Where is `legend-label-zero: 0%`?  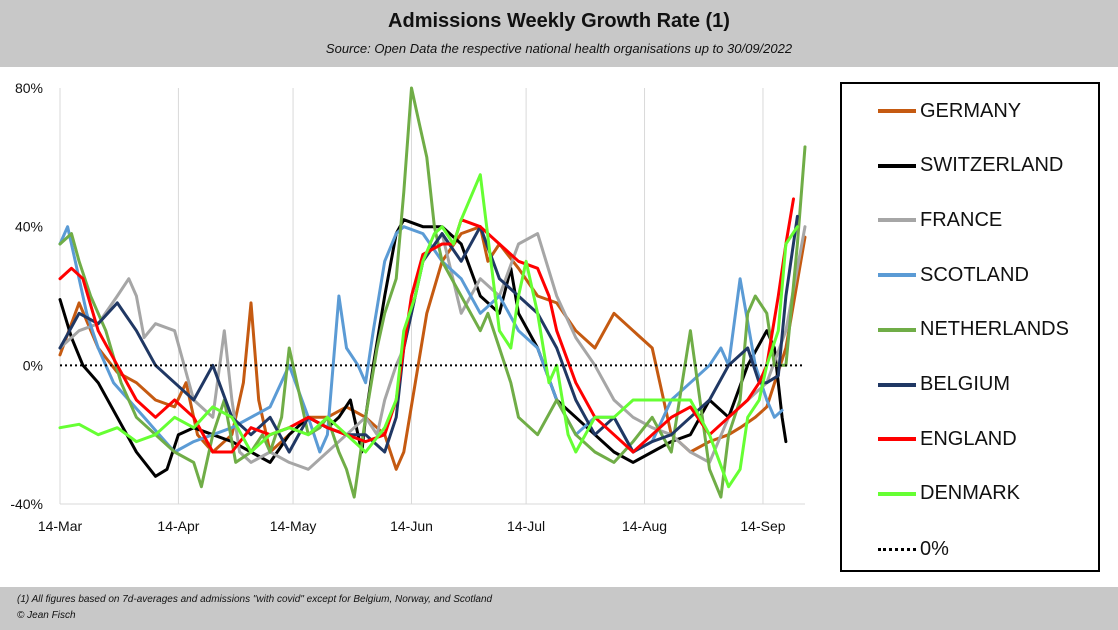 legend-label-zero: 0% is located at coordinates (934, 548).